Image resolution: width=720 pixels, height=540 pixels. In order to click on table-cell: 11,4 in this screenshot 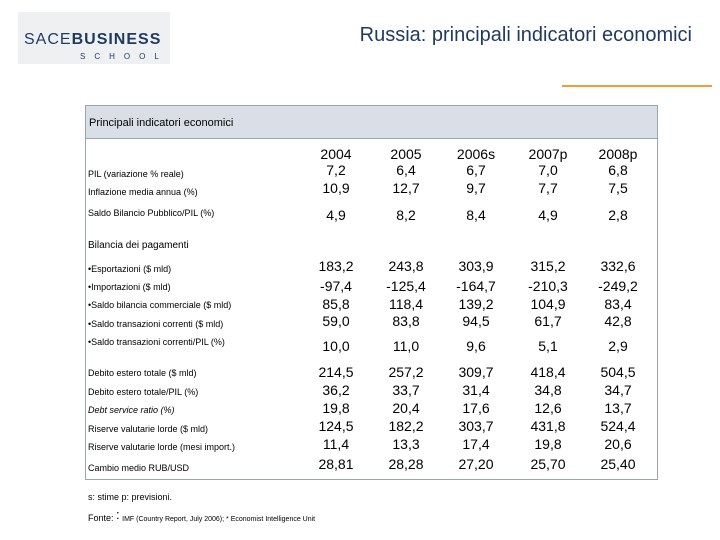, I will do `click(336, 444)`.